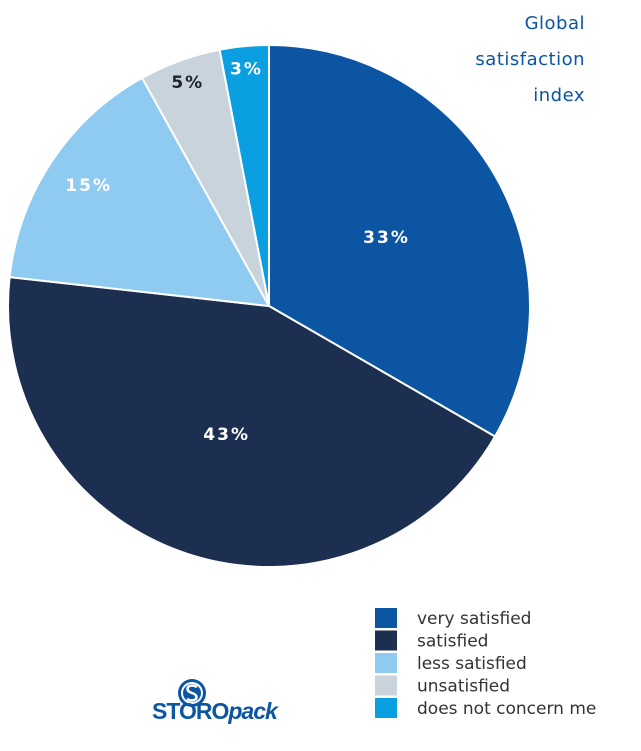 The width and height of the screenshot is (641, 751). What do you see at coordinates (530, 59) in the screenshot?
I see `chart-title: Global satisfaction index` at bounding box center [530, 59].